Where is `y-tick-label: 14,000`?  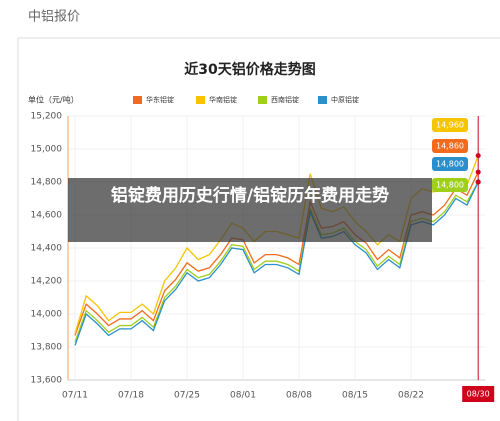 y-tick-label: 14,000 is located at coordinates (47, 315).